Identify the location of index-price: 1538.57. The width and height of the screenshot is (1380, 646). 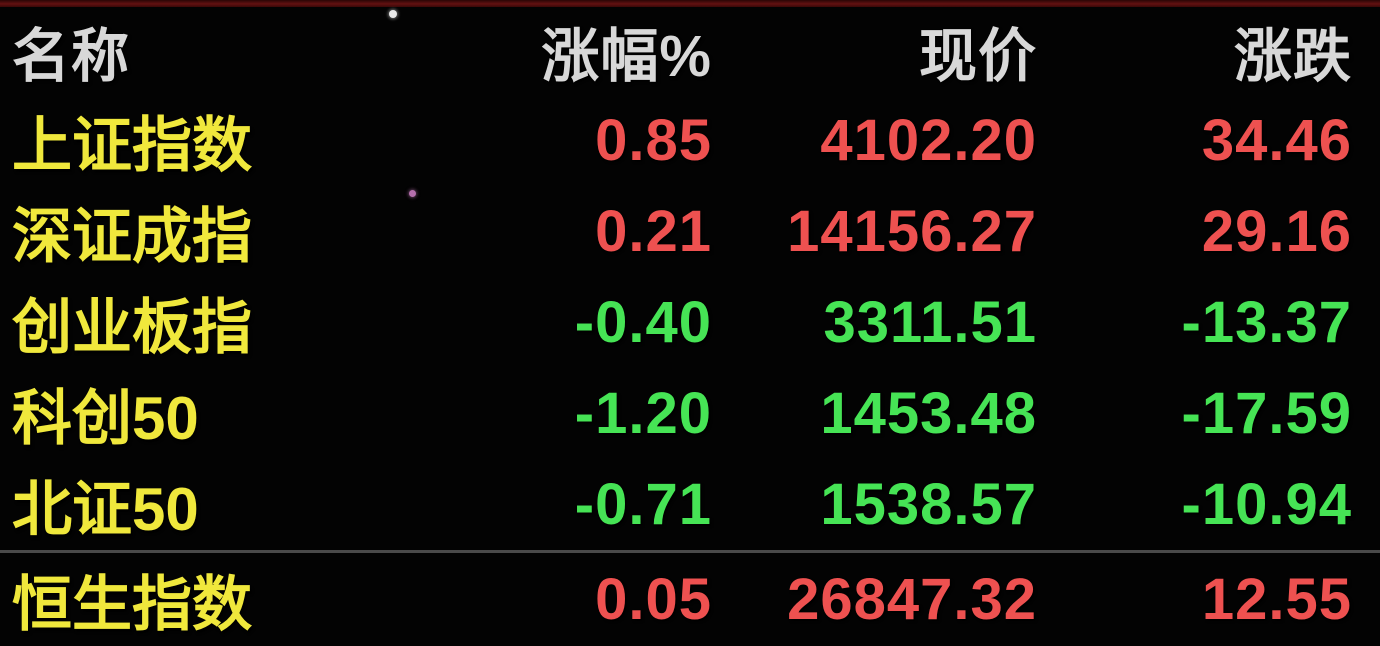
(928, 504).